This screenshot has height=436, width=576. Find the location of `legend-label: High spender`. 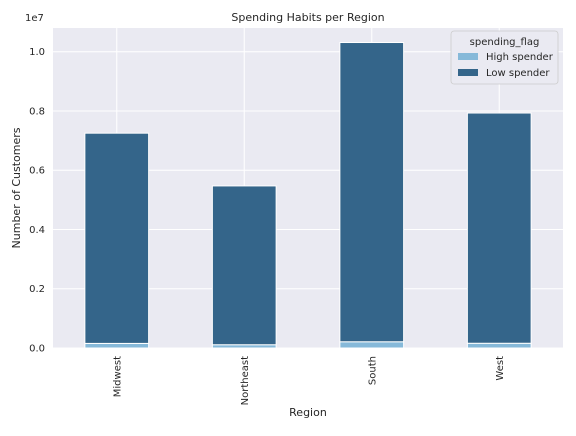

legend-label: High spender is located at coordinates (520, 57).